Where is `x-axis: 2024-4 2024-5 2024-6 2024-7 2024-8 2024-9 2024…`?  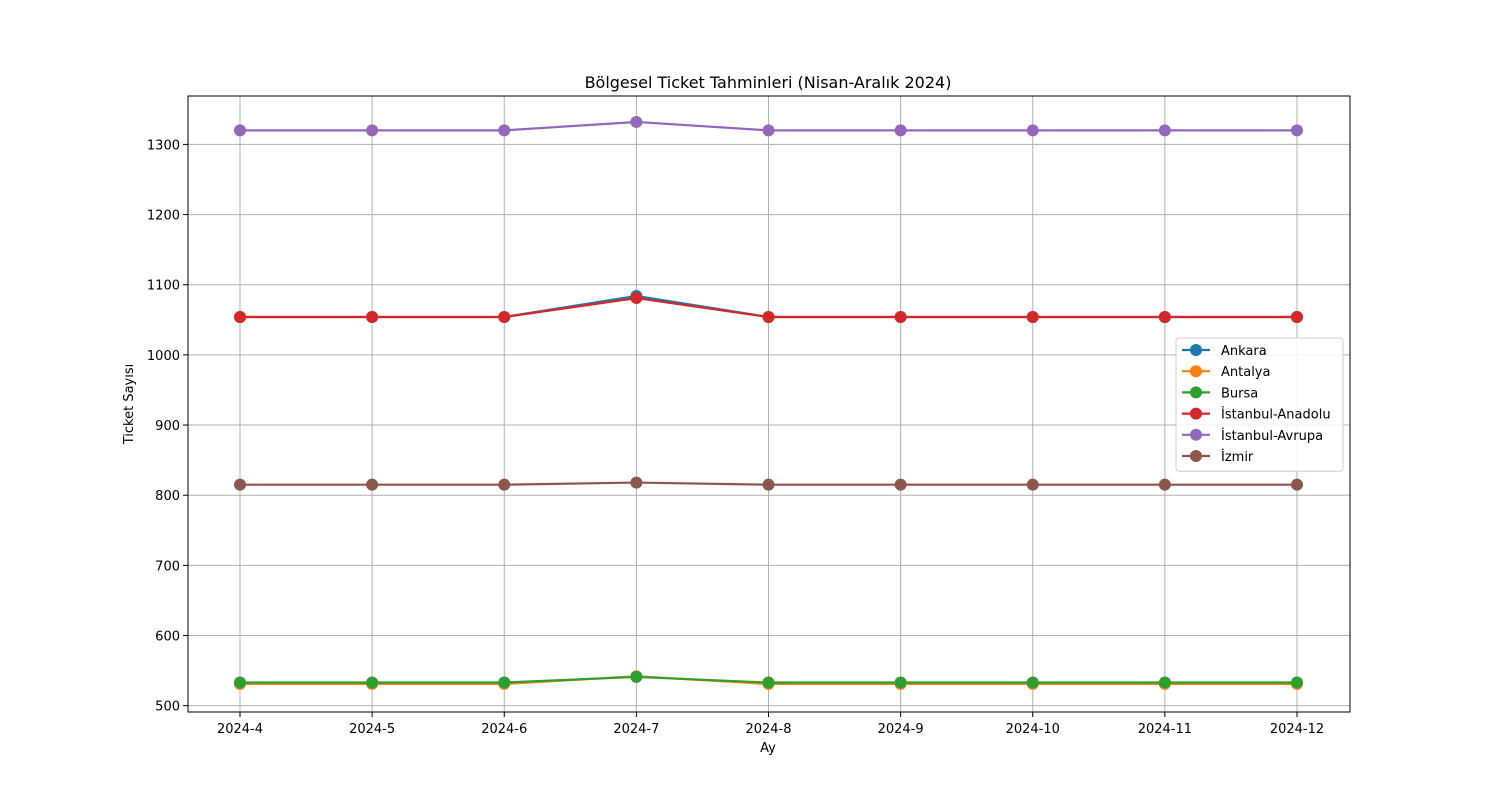
x-axis: 2024-4 2024-5 2024-6 2024-7 2024-8 2024-9 2024… is located at coordinates (770, 724).